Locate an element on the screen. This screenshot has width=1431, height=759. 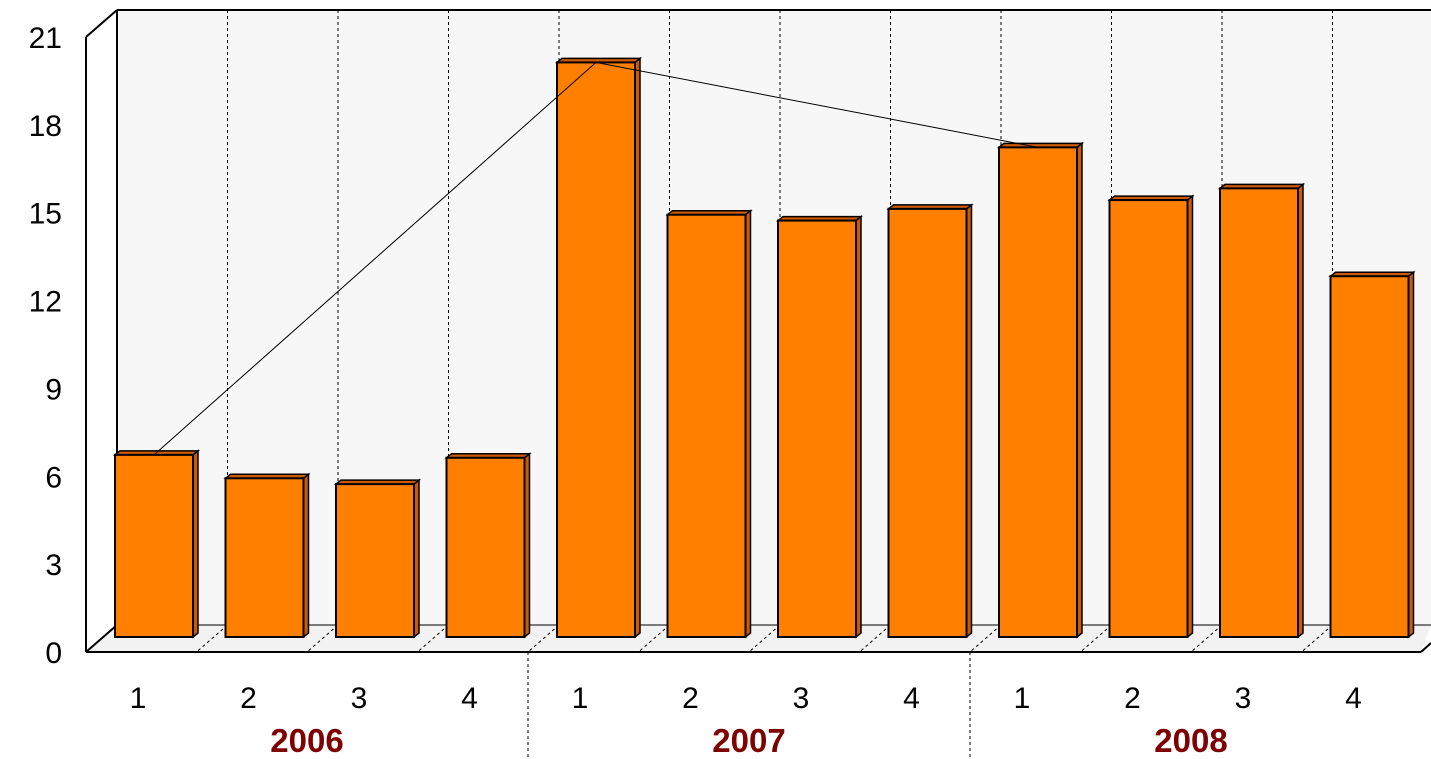
y-tick-label: 3 is located at coordinates (53, 565).